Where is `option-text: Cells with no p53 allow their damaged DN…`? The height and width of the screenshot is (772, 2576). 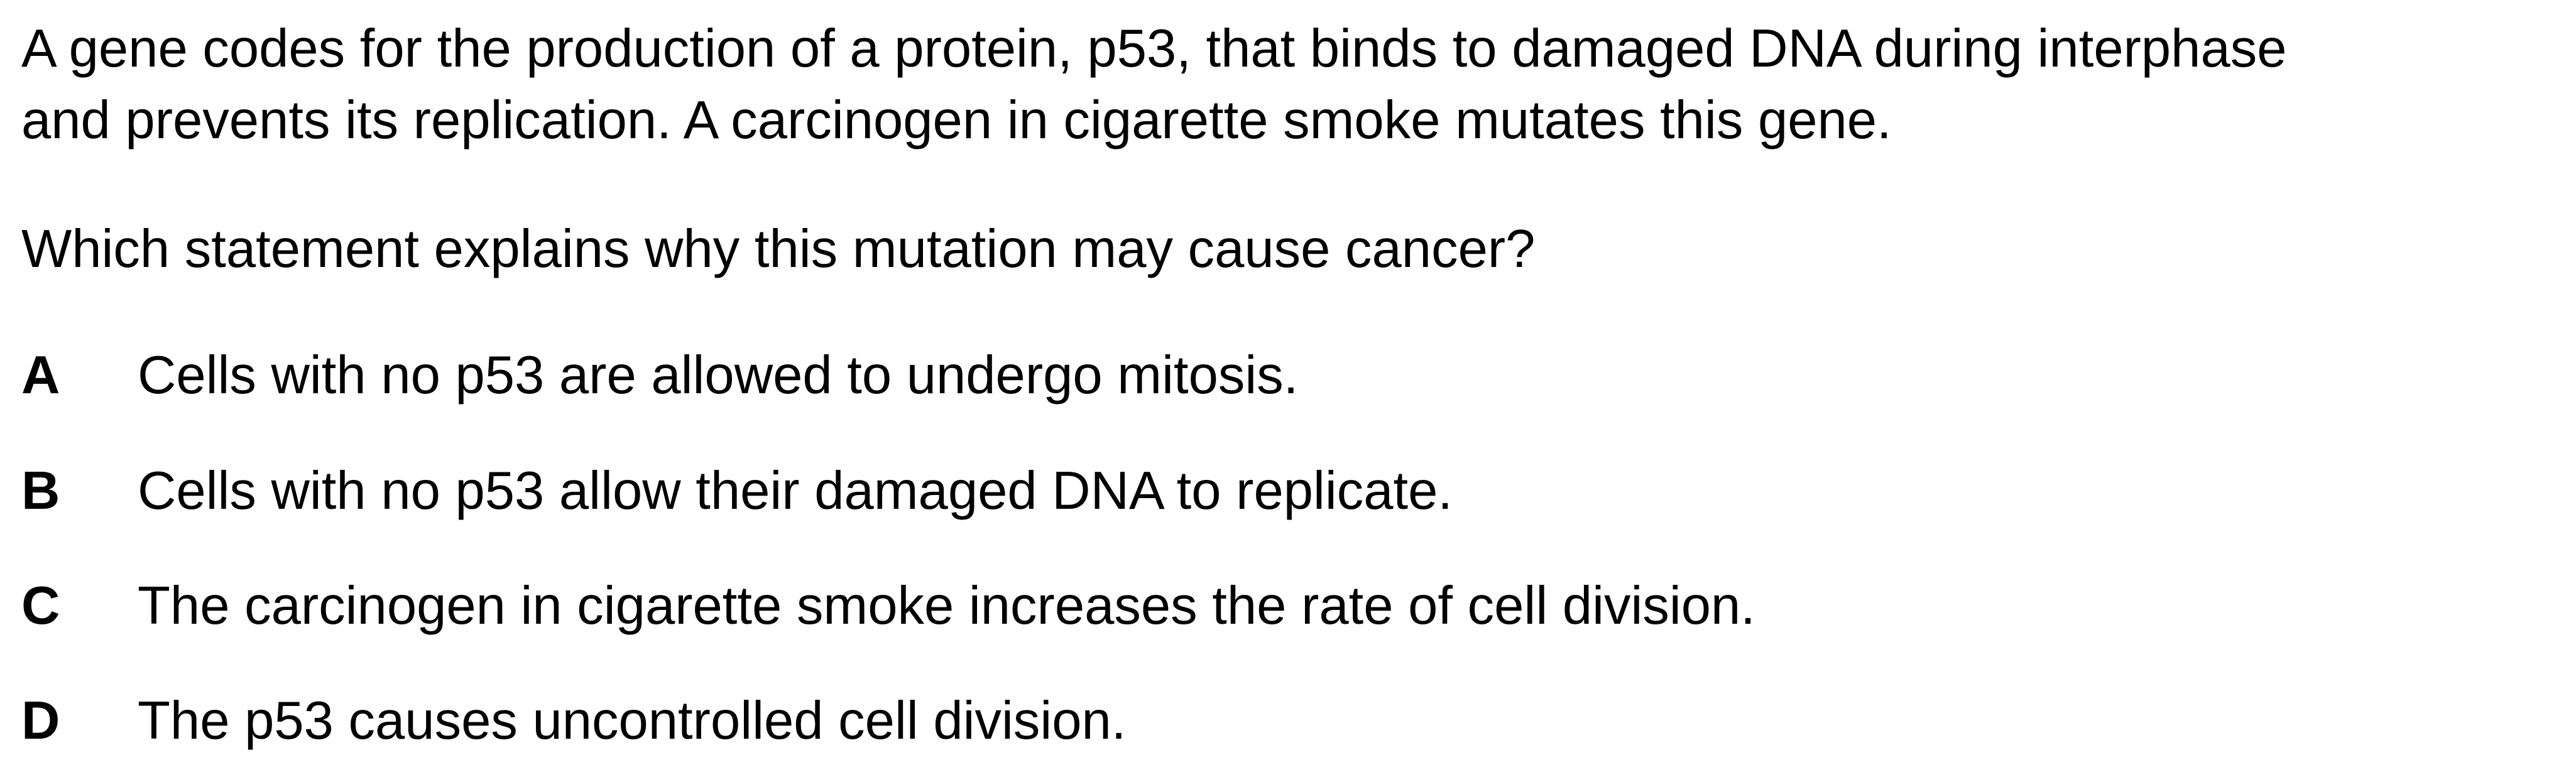 option-text: Cells with no p53 allow their damaged DN… is located at coordinates (796, 491).